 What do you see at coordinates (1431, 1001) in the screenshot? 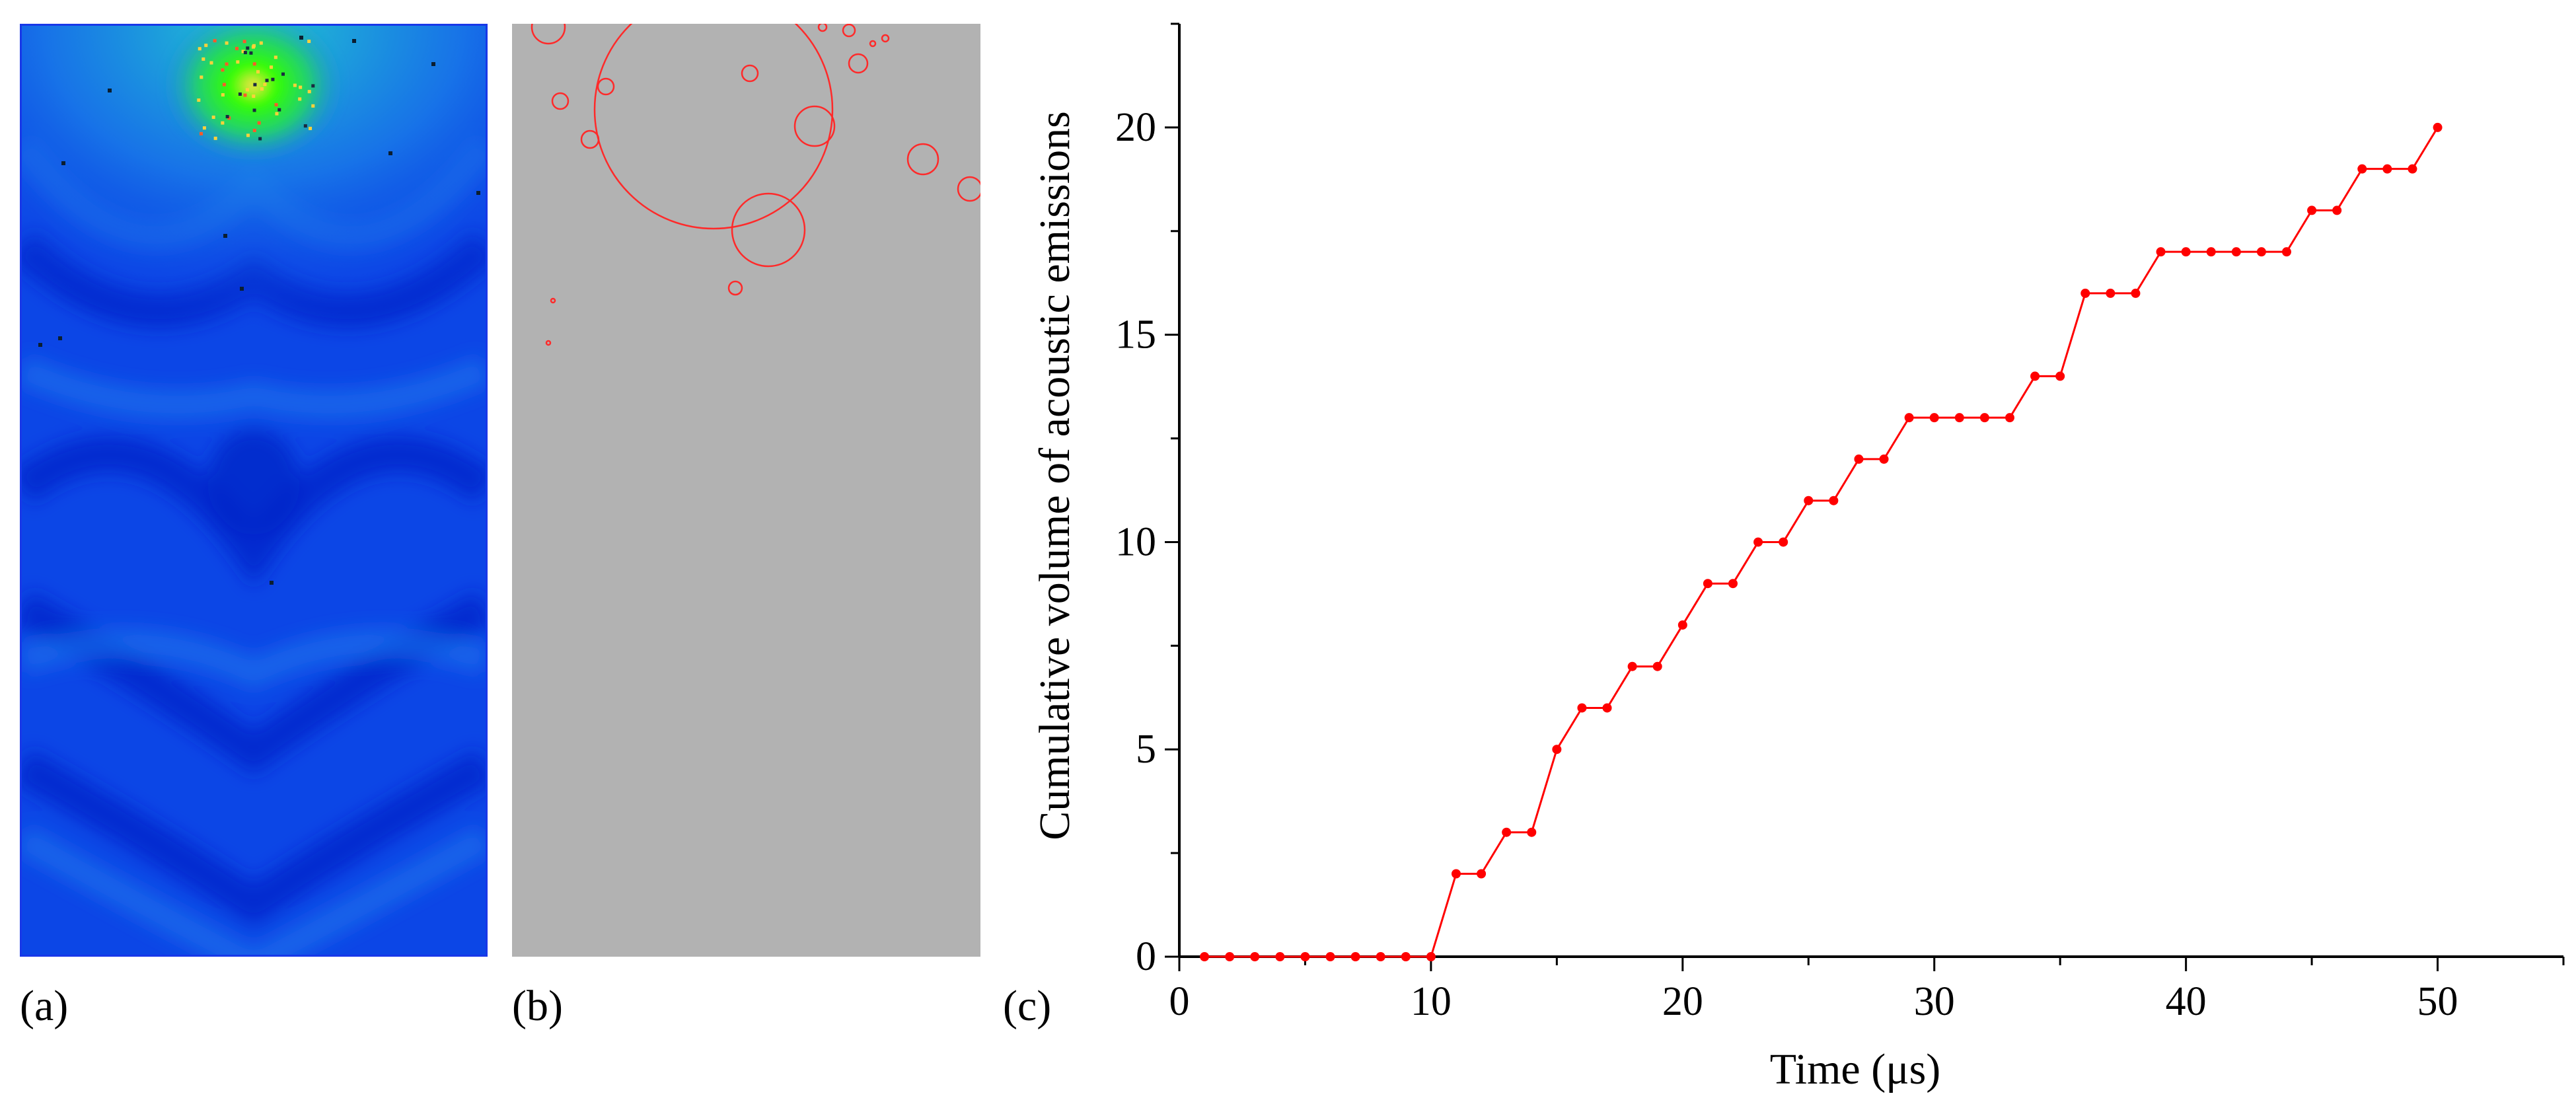
I see `x-tick-label: 10` at bounding box center [1431, 1001].